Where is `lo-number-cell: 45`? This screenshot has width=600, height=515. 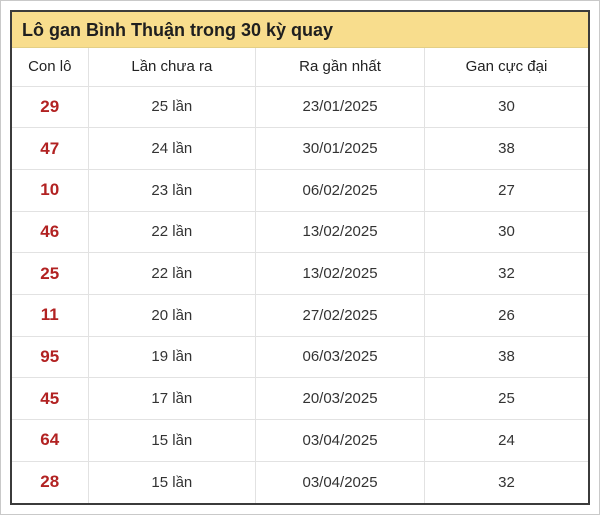 lo-number-cell: 45 is located at coordinates (50, 398).